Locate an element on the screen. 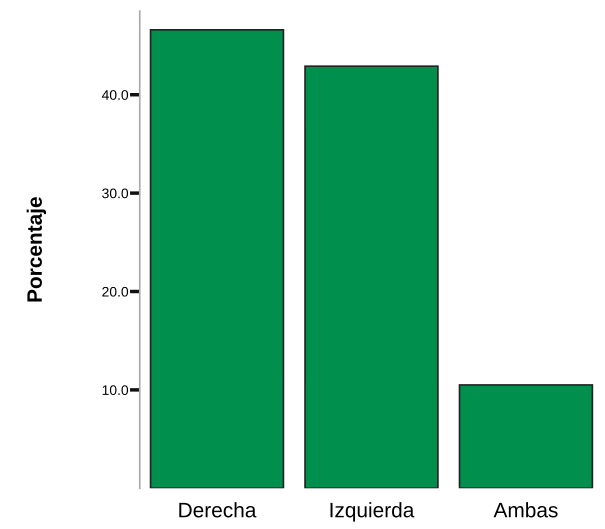 This screenshot has height=529, width=605. y-tick-label: 20.0 is located at coordinates (115, 291).